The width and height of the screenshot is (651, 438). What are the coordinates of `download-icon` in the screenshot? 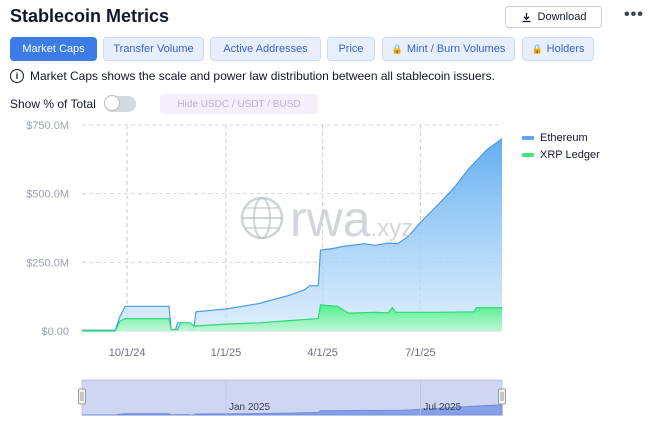 It's located at (526, 17).